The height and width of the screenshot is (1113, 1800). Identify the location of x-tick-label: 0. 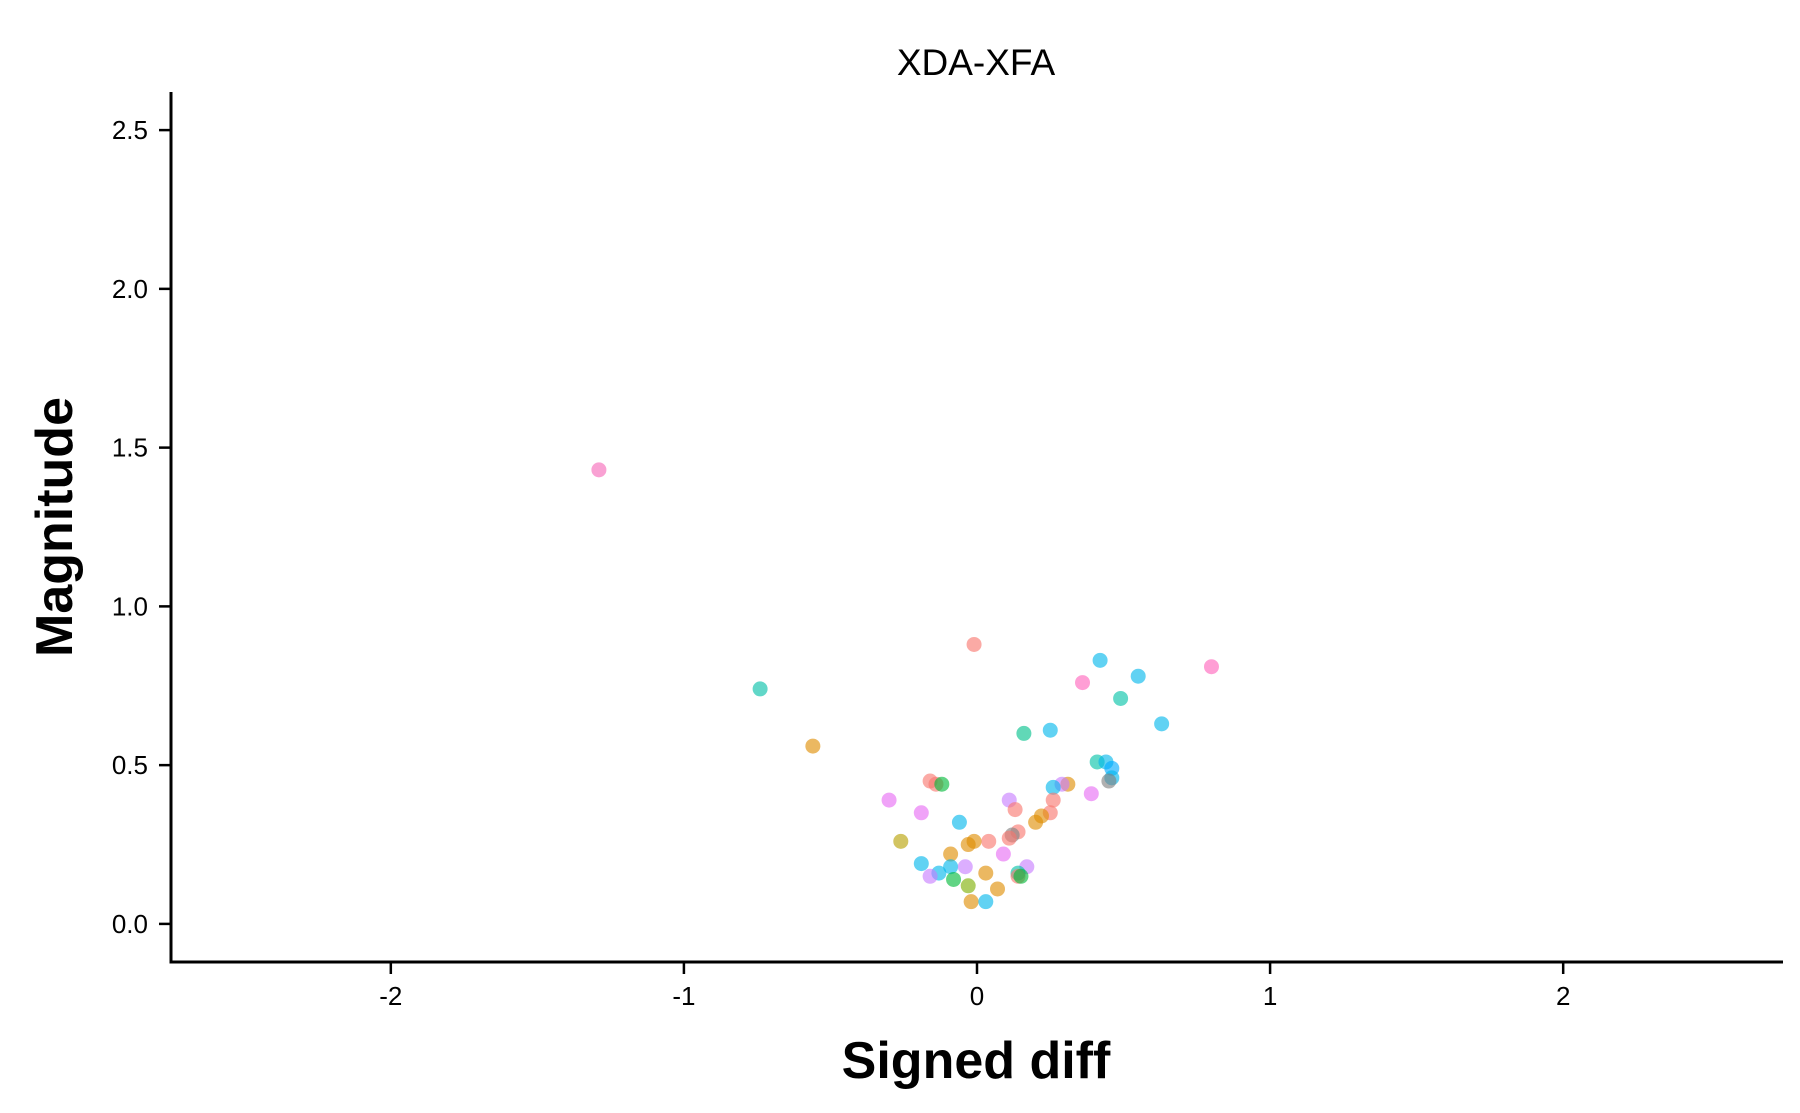
(977, 996).